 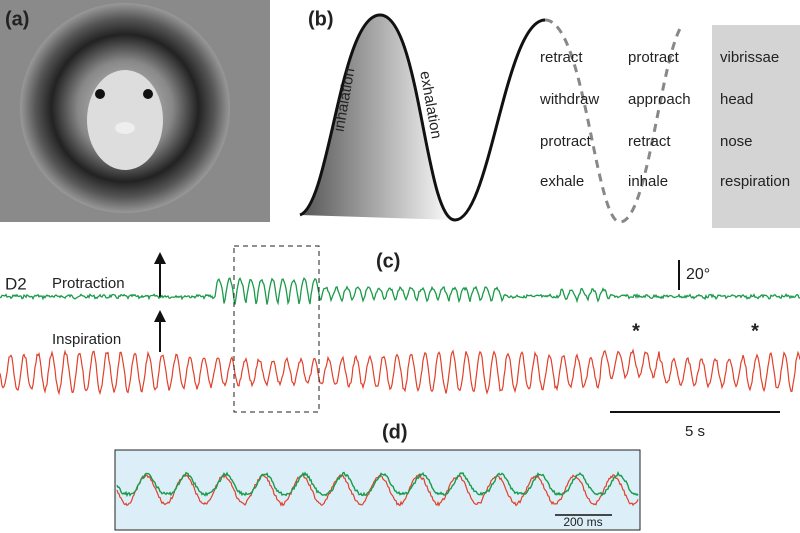 I want to click on panel-label: (c), so click(x=388, y=261).